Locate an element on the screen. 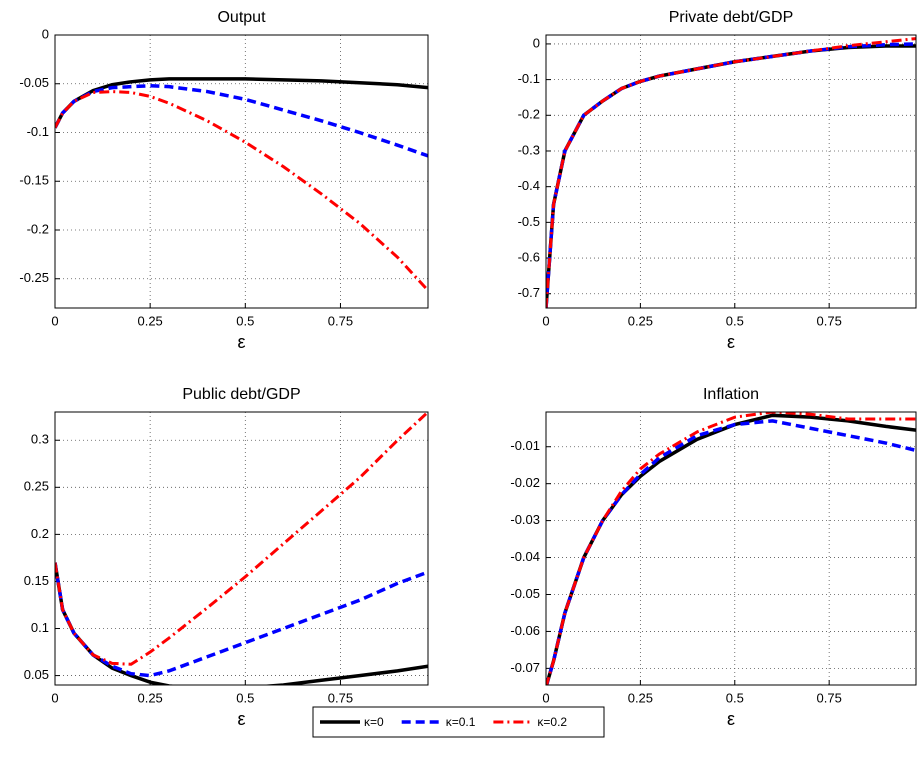 This screenshot has width=917, height=765. y-tick-label: -0.7 is located at coordinates (529, 292).